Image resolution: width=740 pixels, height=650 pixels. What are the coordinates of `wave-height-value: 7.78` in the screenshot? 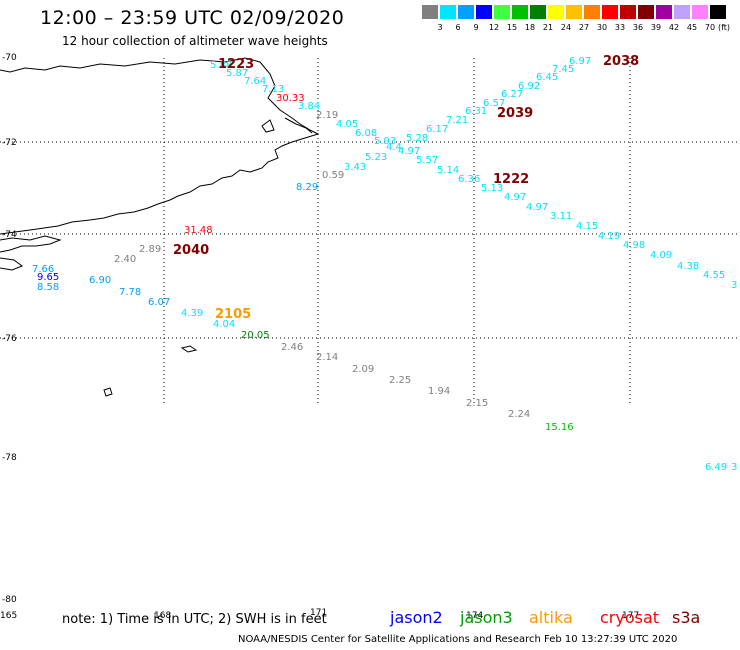 It's located at (130, 292).